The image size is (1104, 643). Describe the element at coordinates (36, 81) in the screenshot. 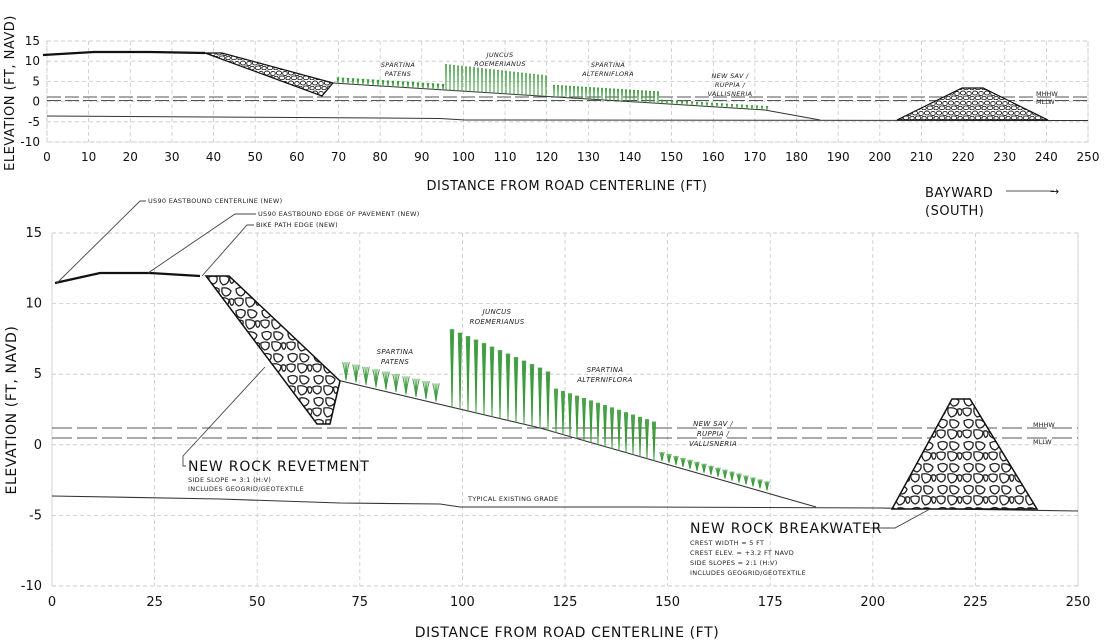

I see `top-y-tick-2: 5` at that location.